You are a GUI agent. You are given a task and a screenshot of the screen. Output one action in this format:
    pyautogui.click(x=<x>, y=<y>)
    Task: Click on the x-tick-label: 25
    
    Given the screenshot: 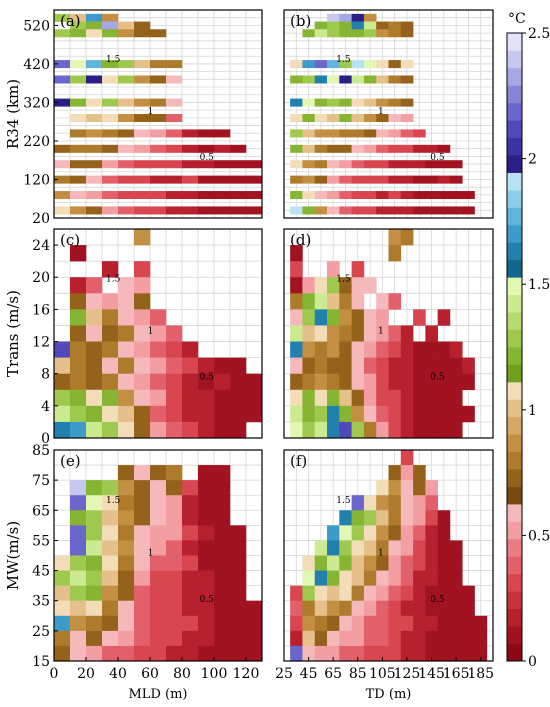 What is the action you would take?
    pyautogui.click(x=284, y=674)
    